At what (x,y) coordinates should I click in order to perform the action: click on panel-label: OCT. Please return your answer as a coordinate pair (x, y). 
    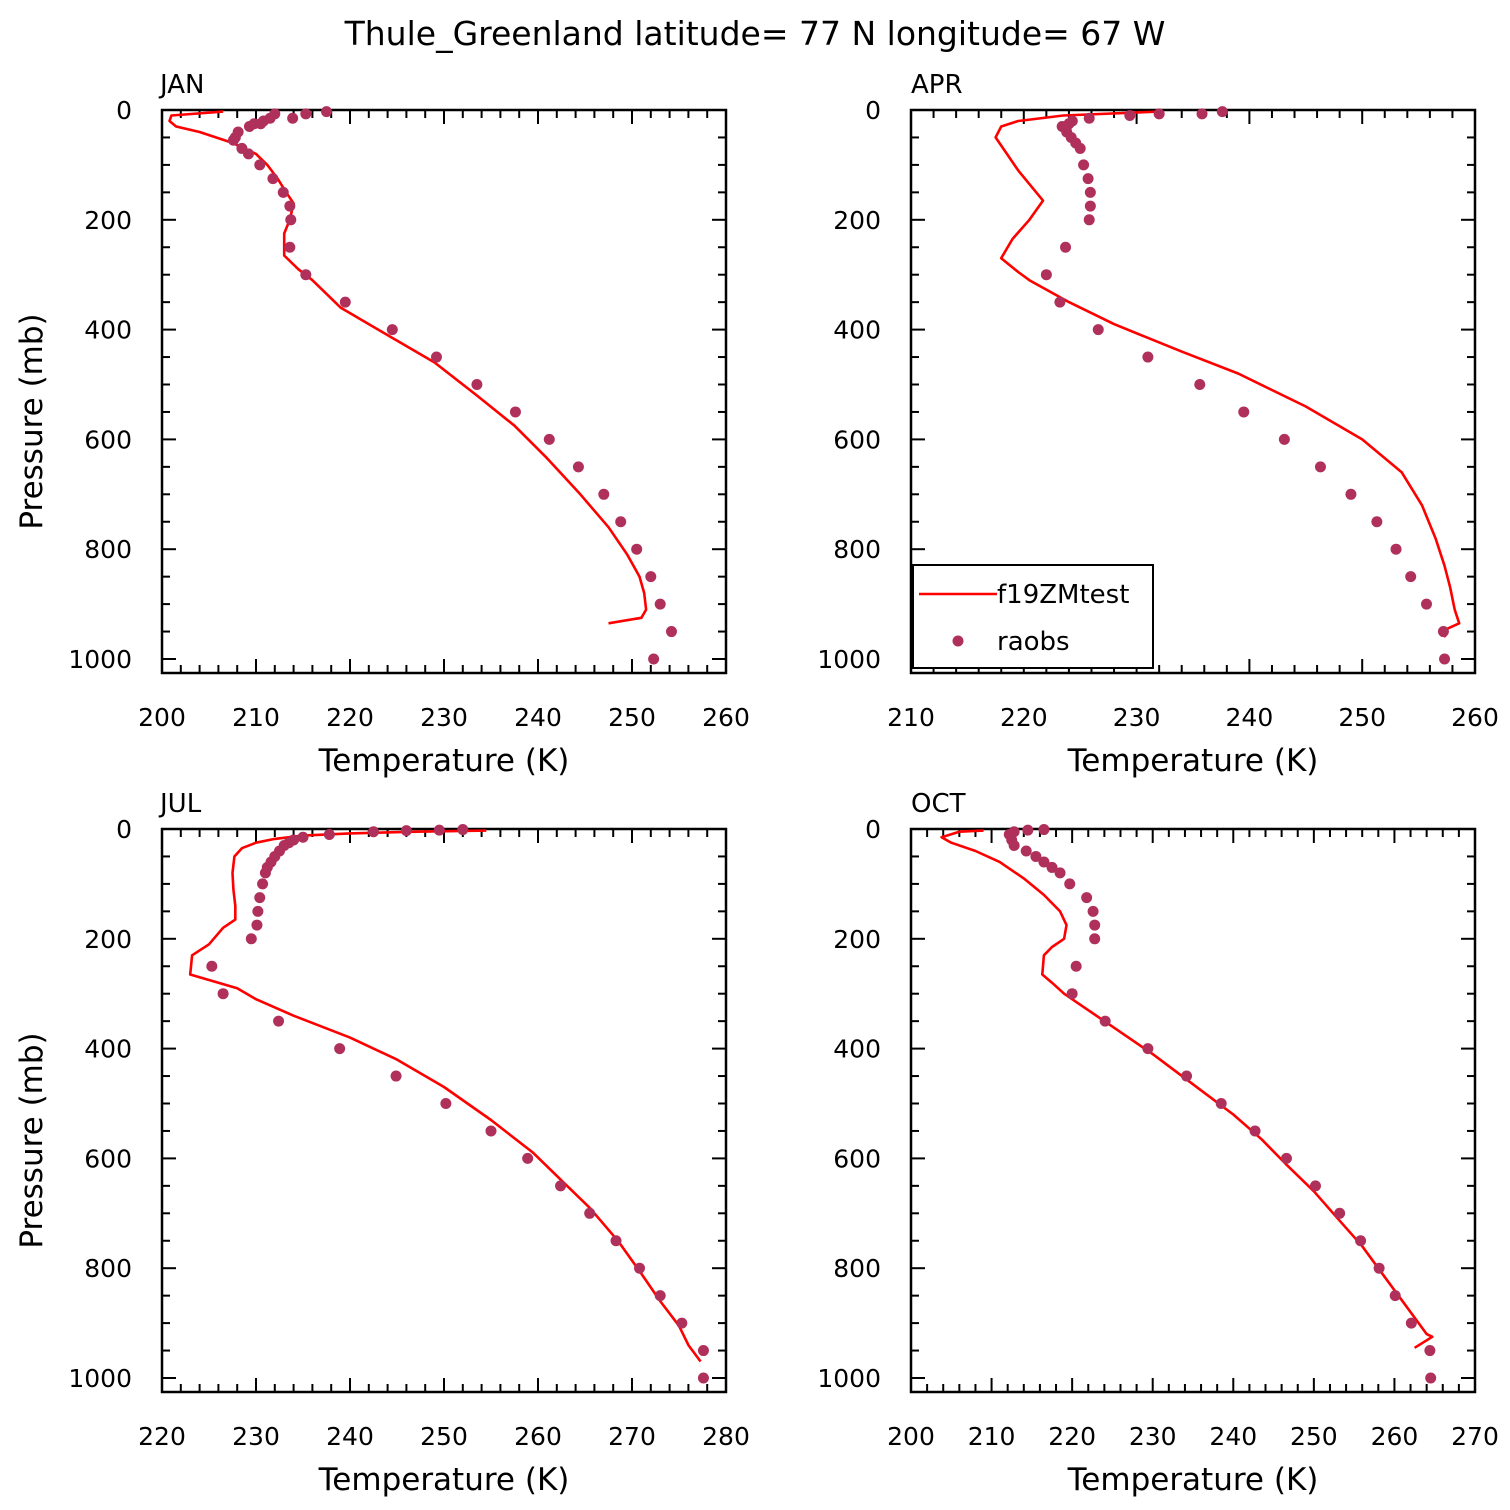
    Looking at the image, I should click on (938, 804).